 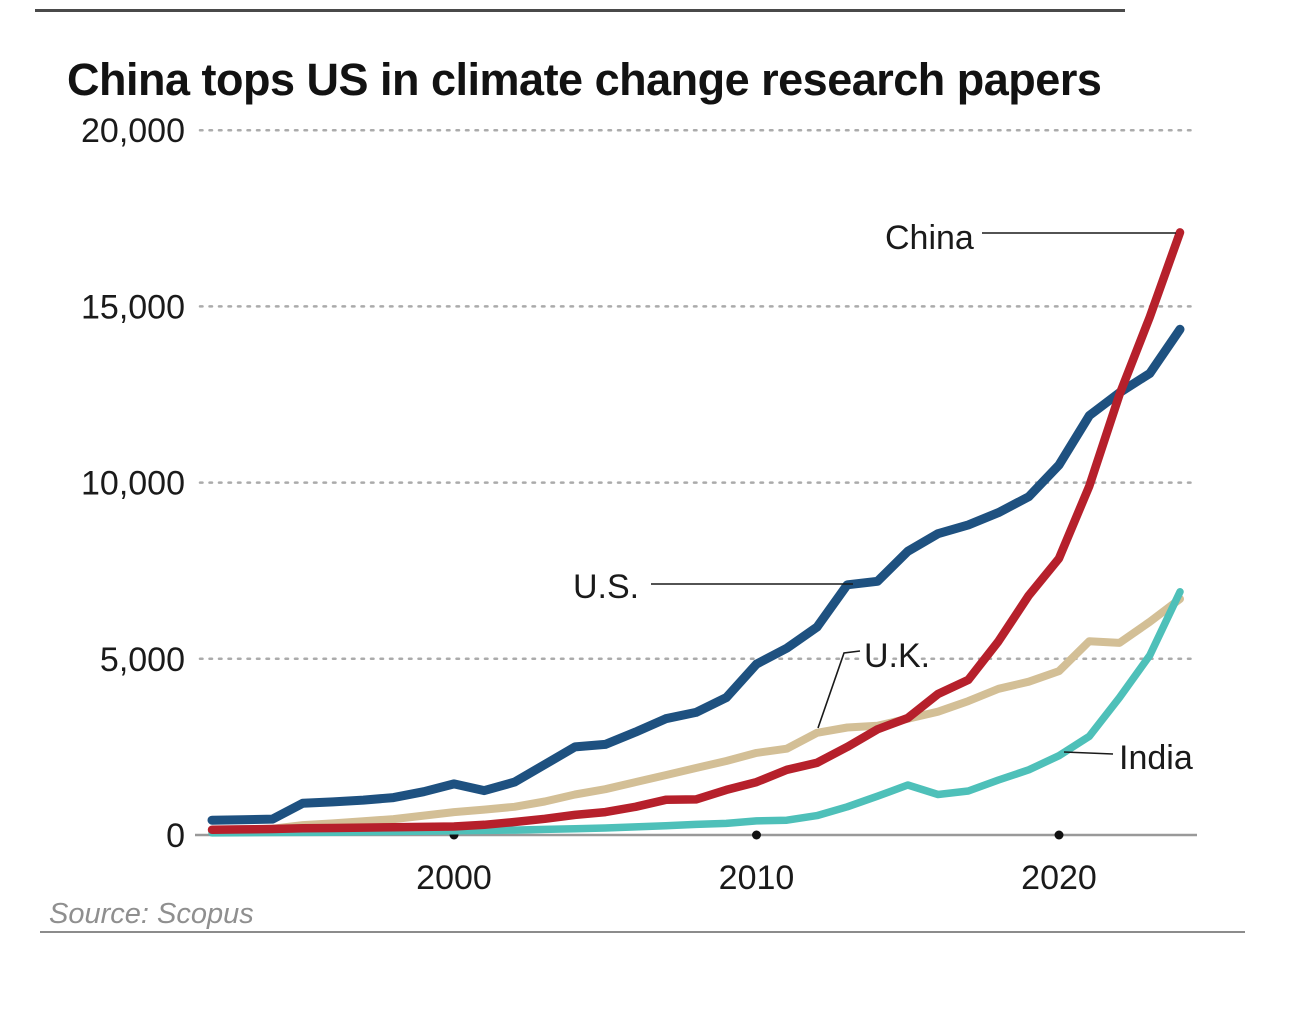 What do you see at coordinates (142, 660) in the screenshot?
I see `y-axis-label-5000: 5,000` at bounding box center [142, 660].